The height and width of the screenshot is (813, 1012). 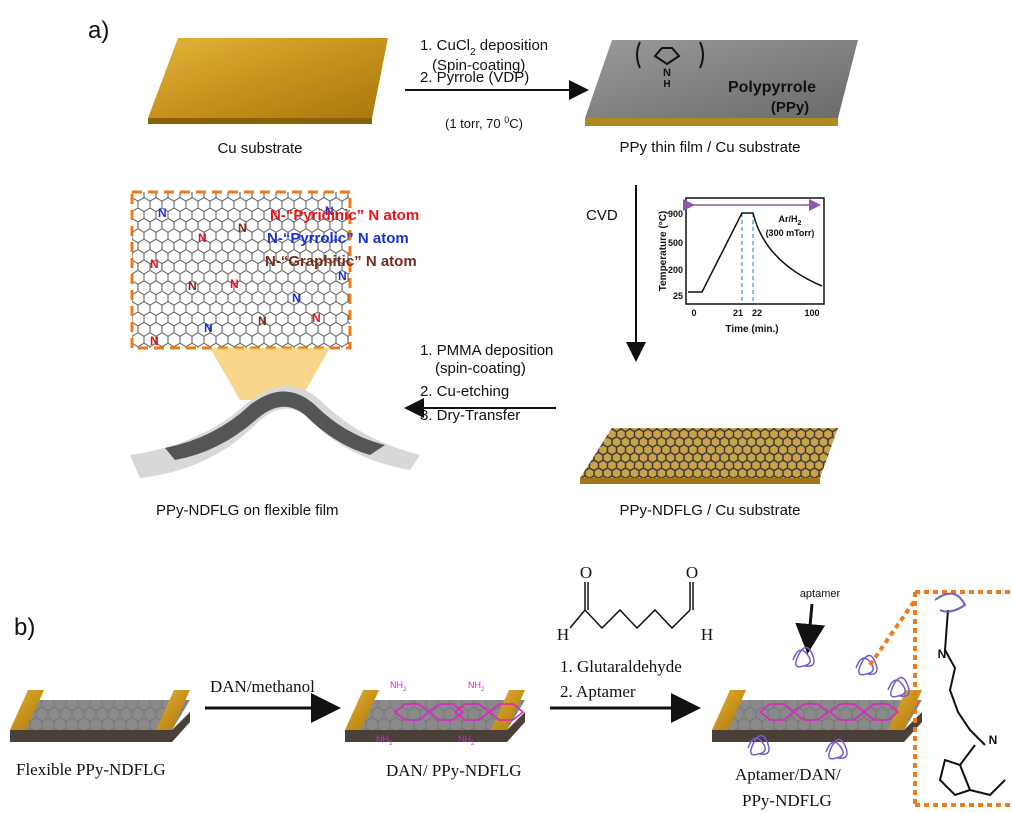 I want to click on y-tick-label: 25, so click(x=678, y=296).